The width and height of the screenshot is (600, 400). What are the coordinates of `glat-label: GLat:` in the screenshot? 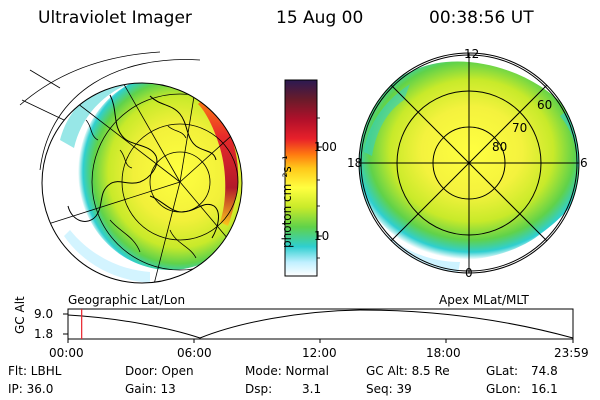 It's located at (502, 371).